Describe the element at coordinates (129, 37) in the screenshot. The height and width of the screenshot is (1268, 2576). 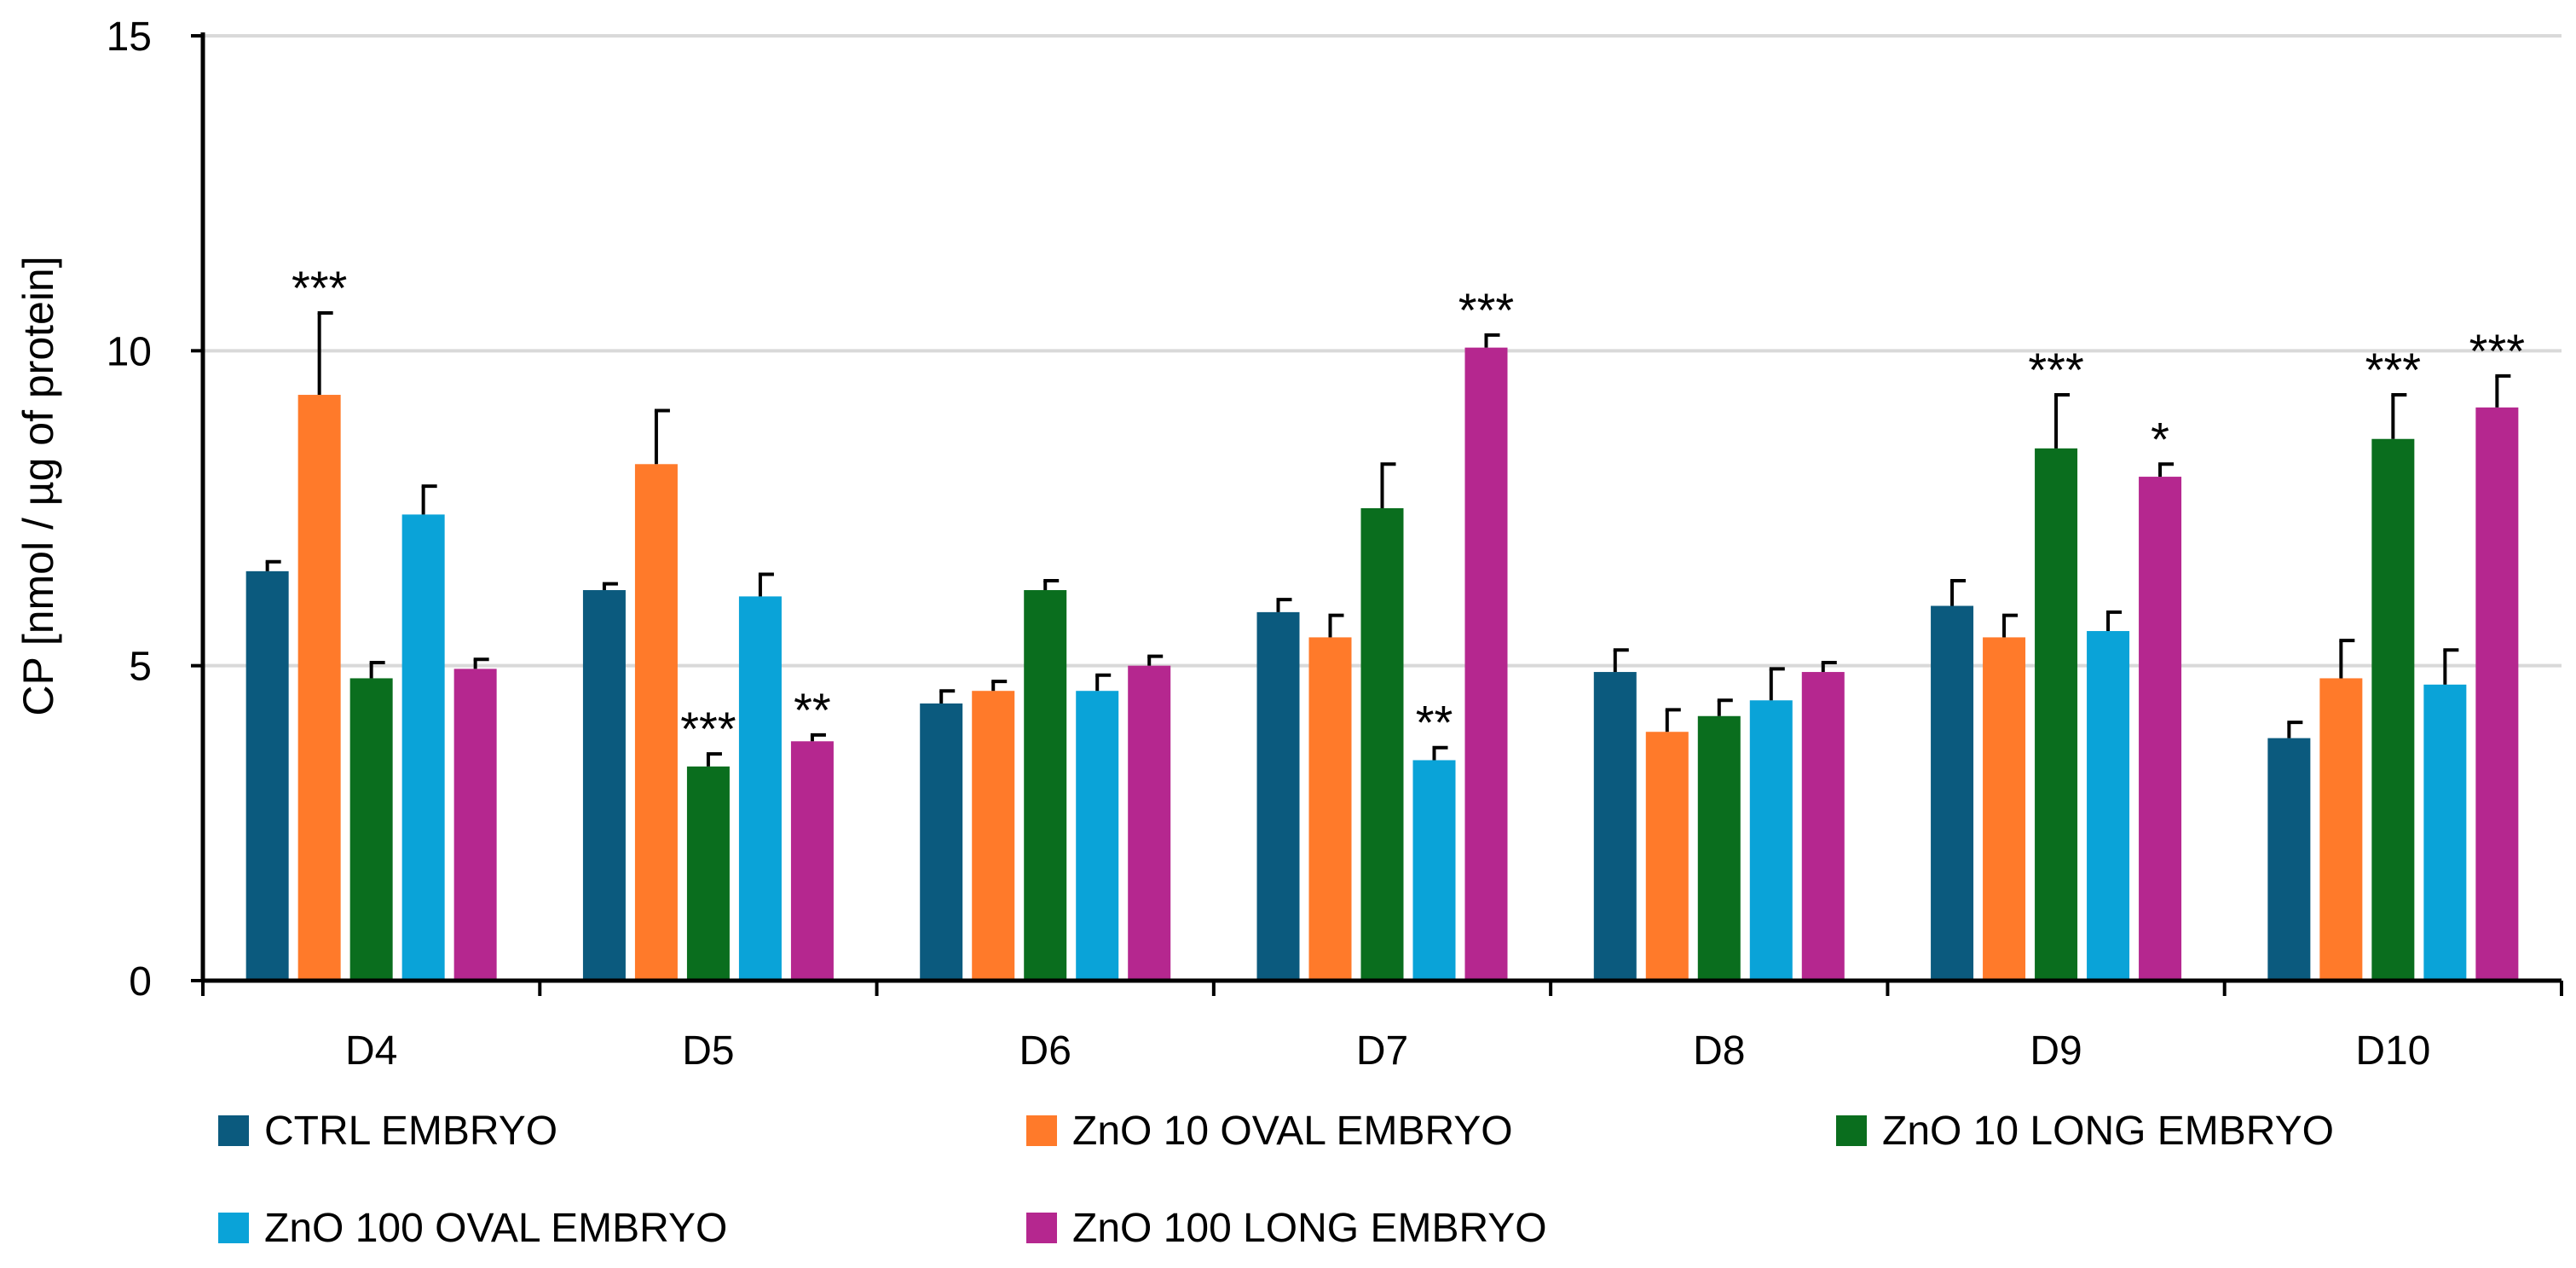
I see `y-tick-label: 15` at that location.